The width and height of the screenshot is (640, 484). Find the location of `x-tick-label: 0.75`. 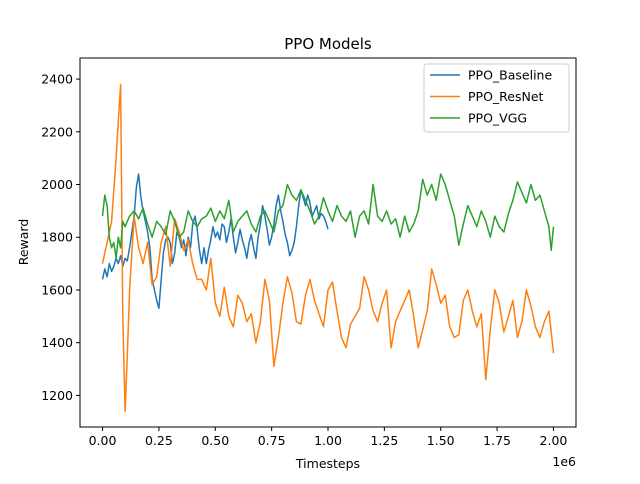

x-tick-label: 0.75 is located at coordinates (272, 440).